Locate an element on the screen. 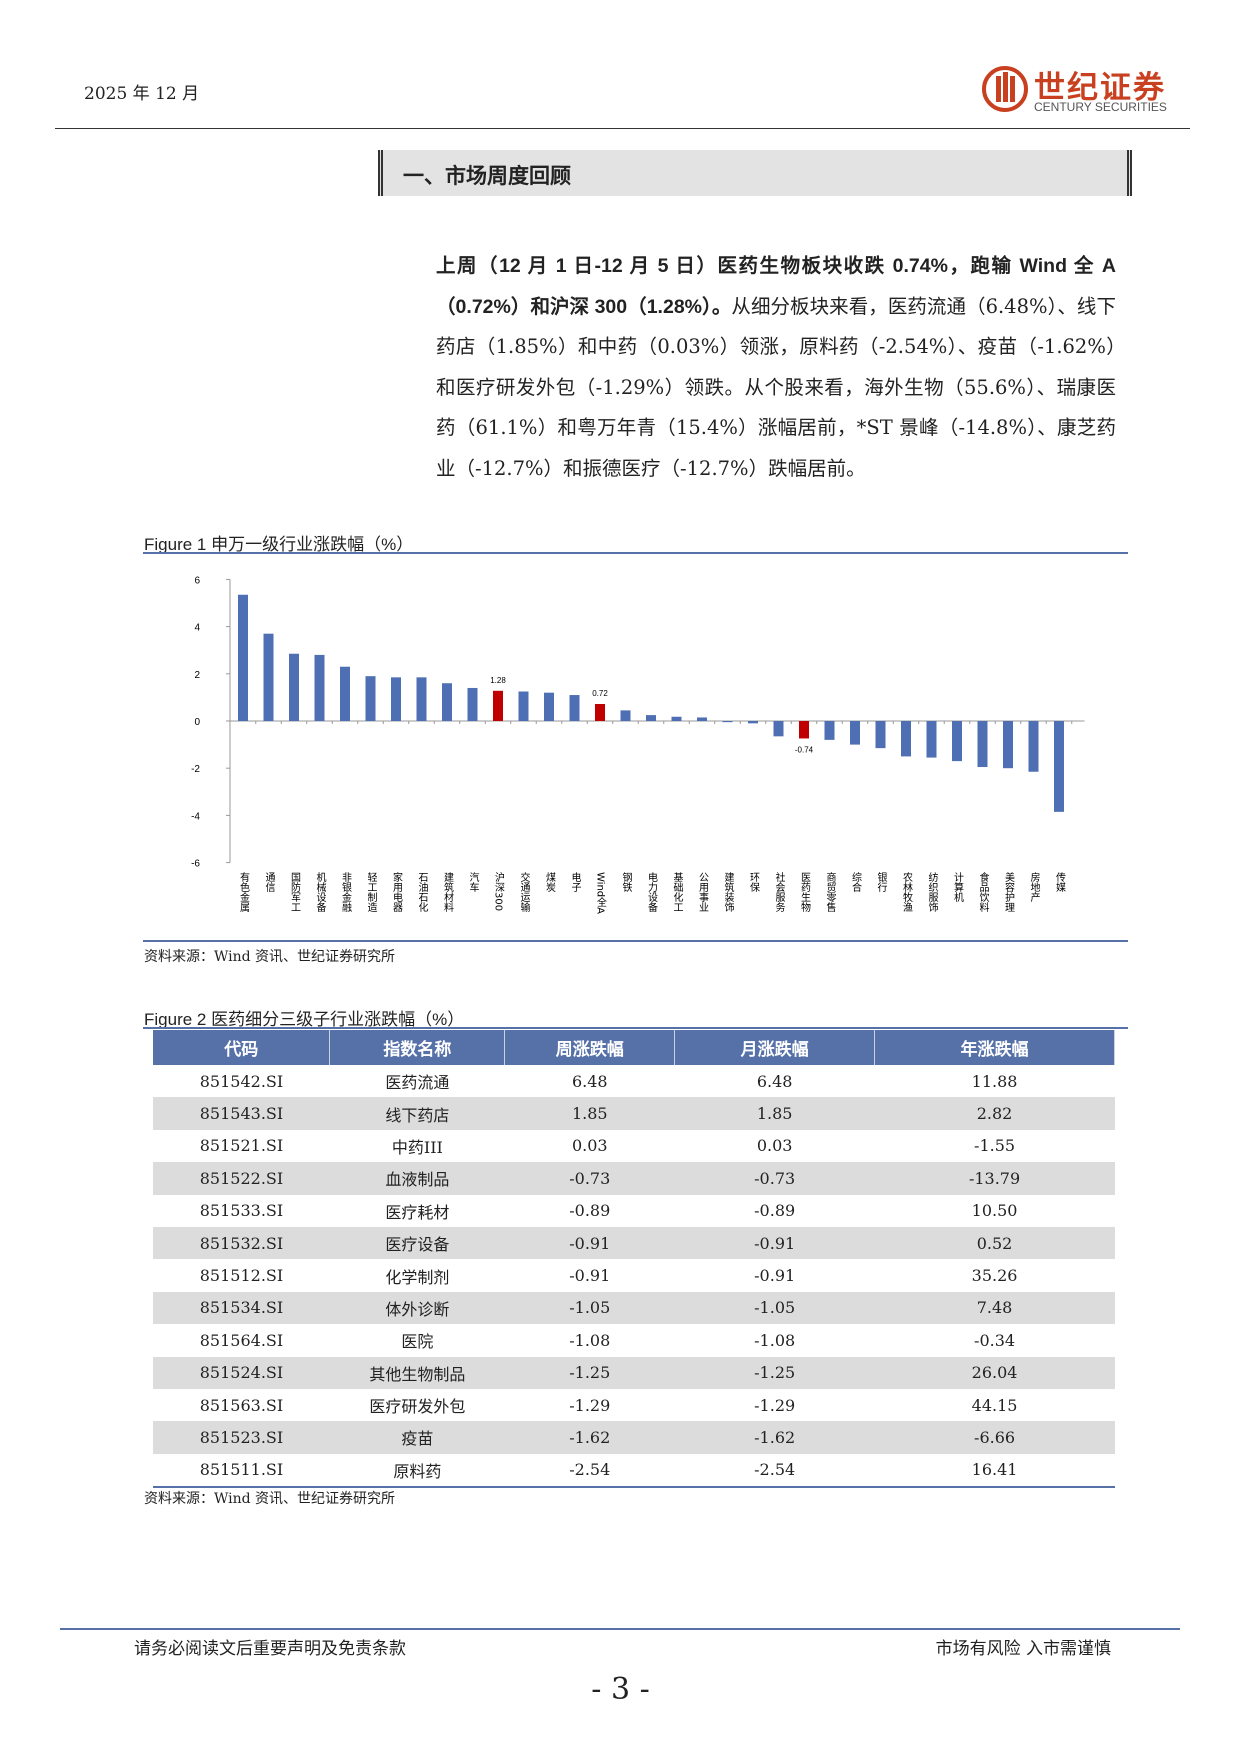 The height and width of the screenshot is (1755, 1241). header-rule is located at coordinates (622, 128).